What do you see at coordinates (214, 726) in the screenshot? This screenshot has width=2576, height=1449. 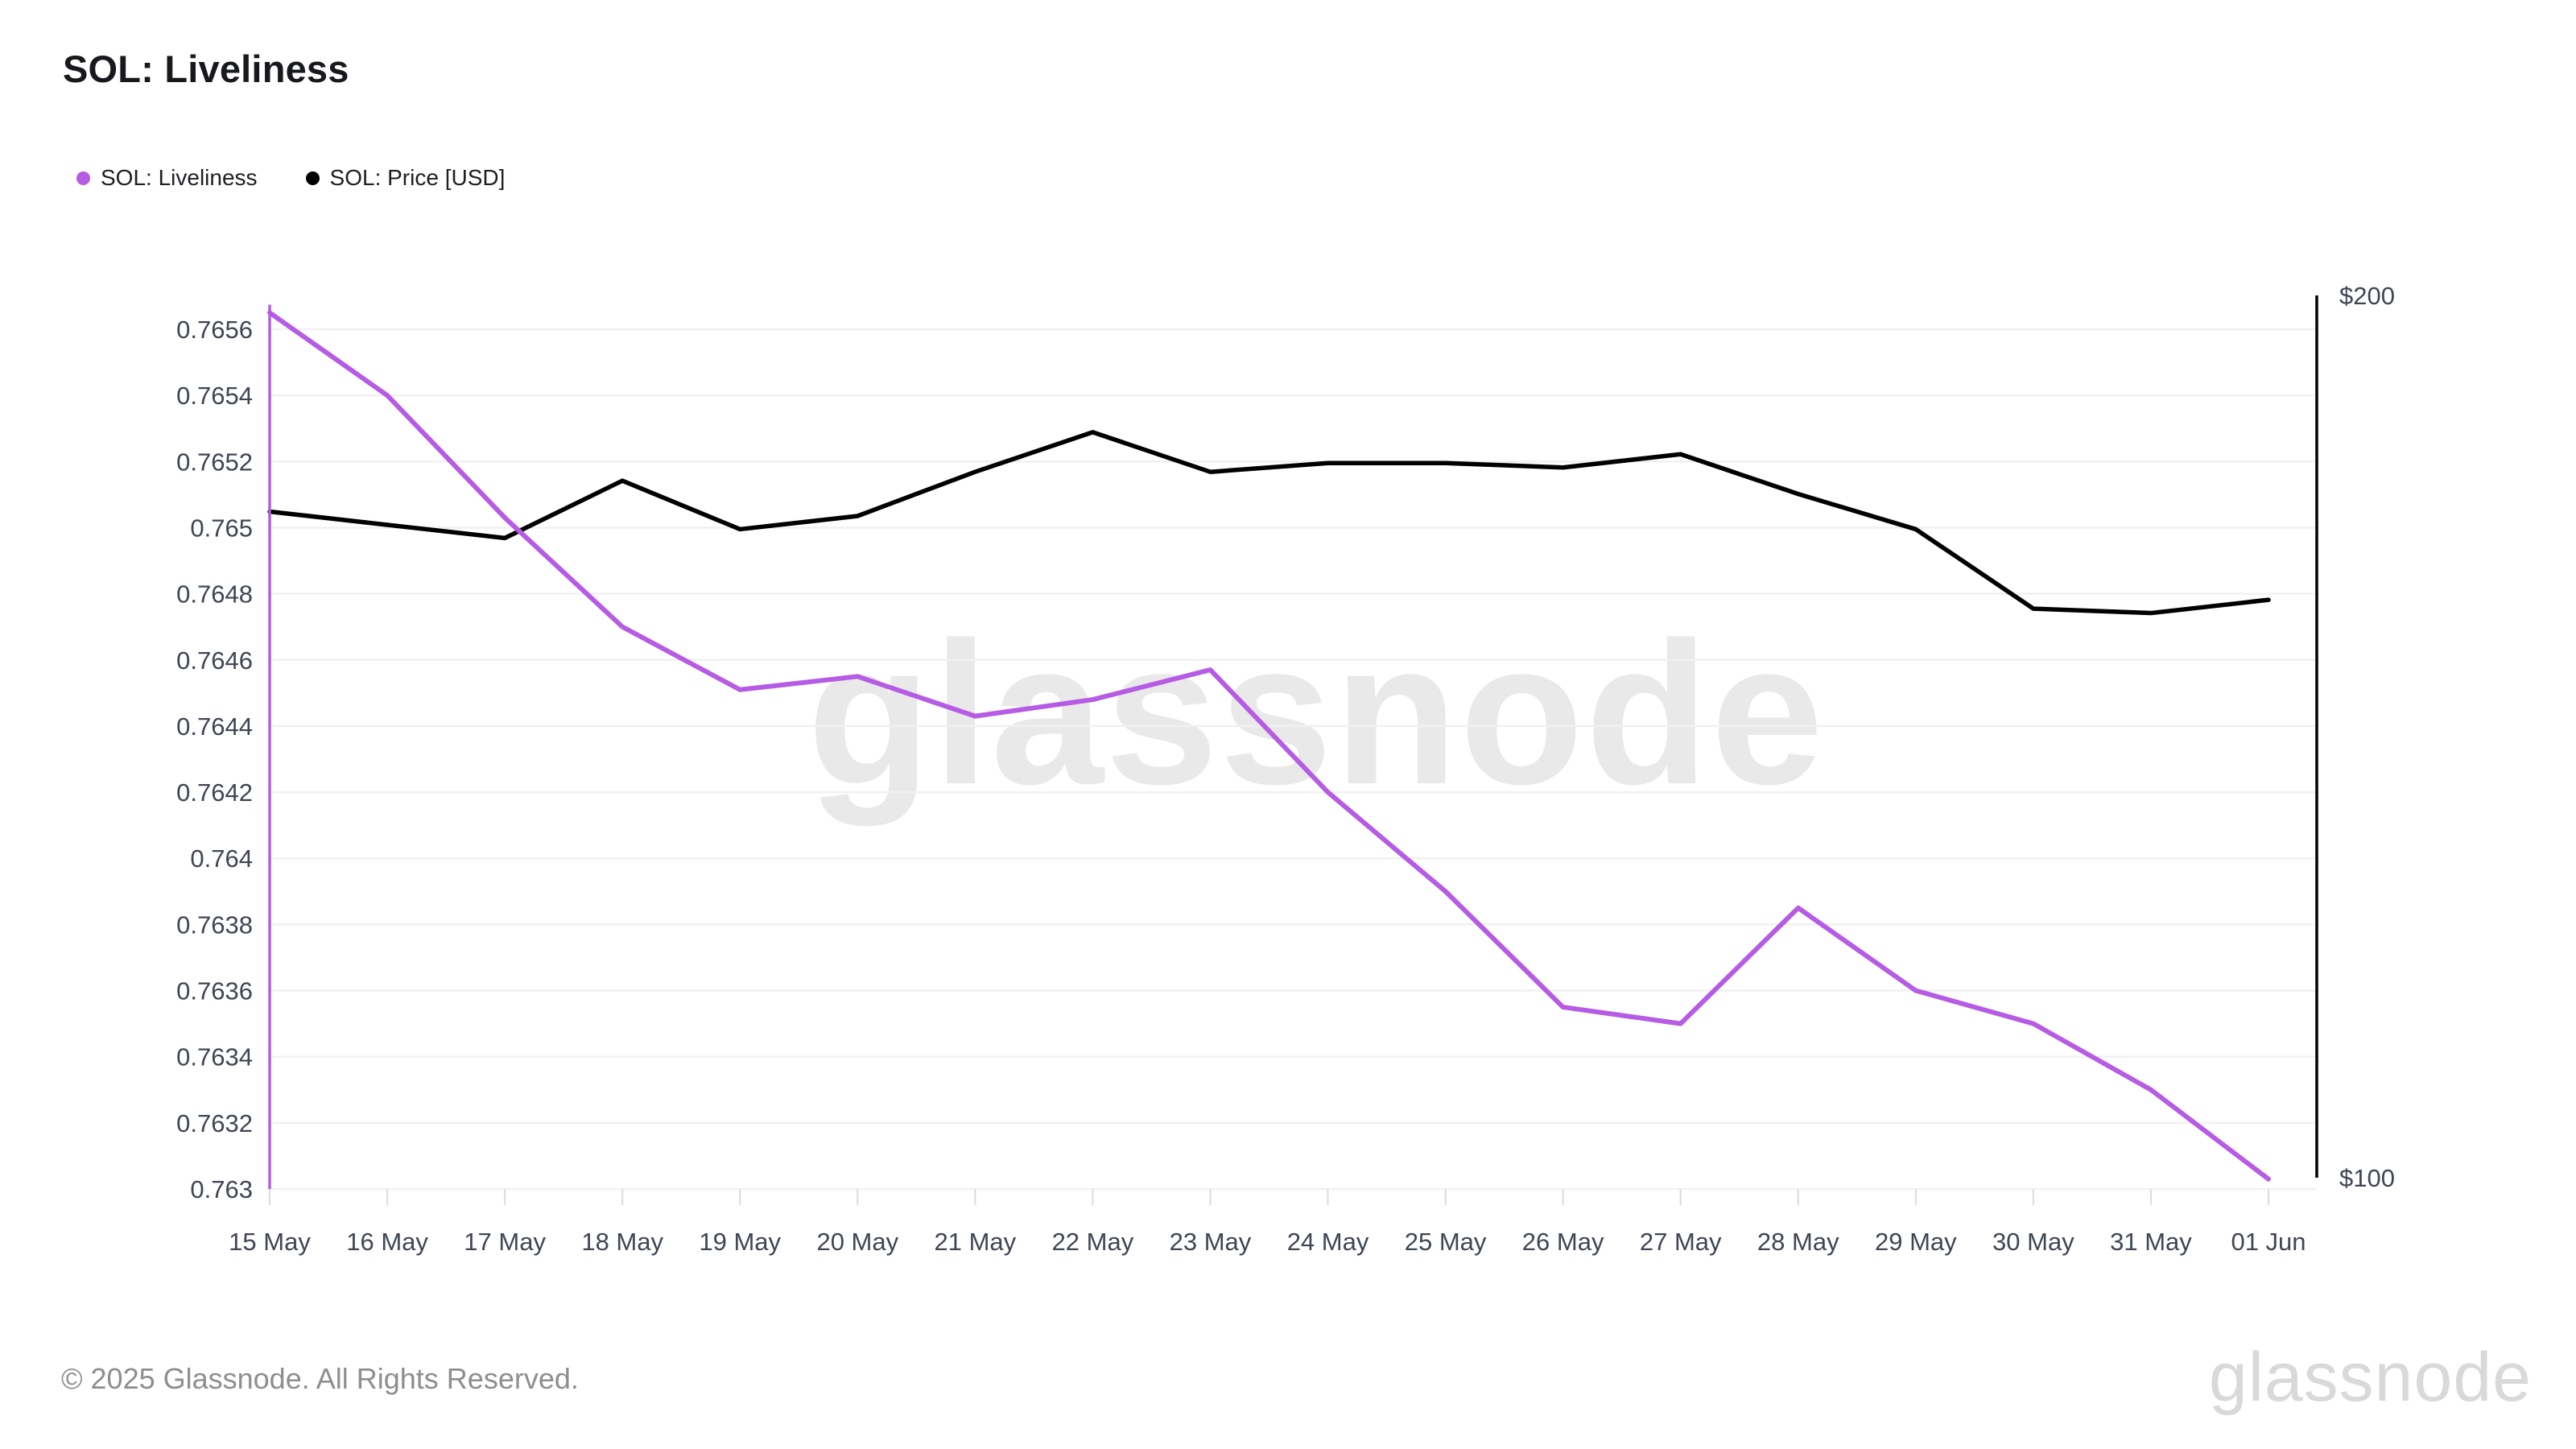 I see `y-axis-tick-label: 0.7644` at bounding box center [214, 726].